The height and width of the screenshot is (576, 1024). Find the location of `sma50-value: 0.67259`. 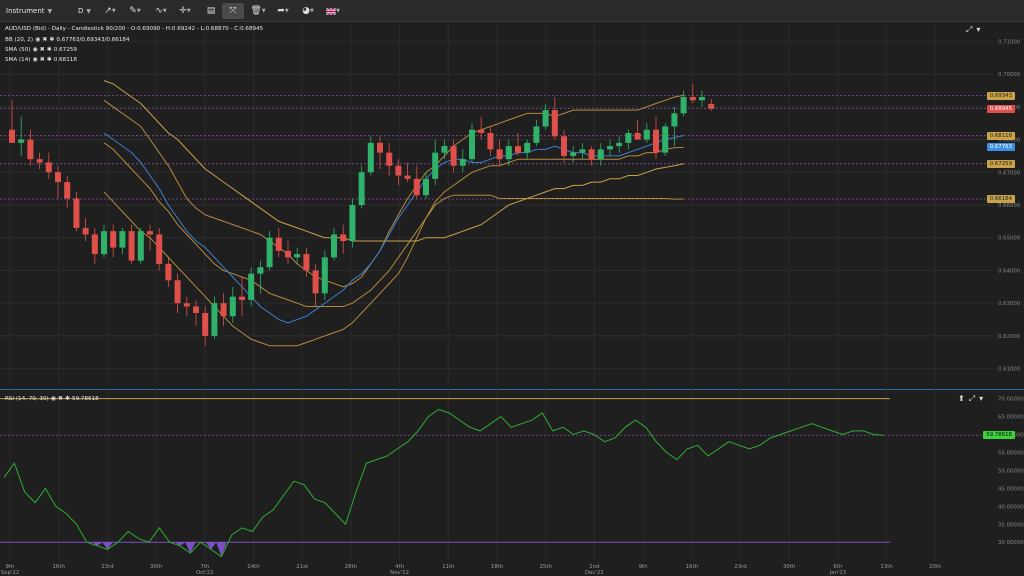

sma50-value: 0.67259 is located at coordinates (65, 49).